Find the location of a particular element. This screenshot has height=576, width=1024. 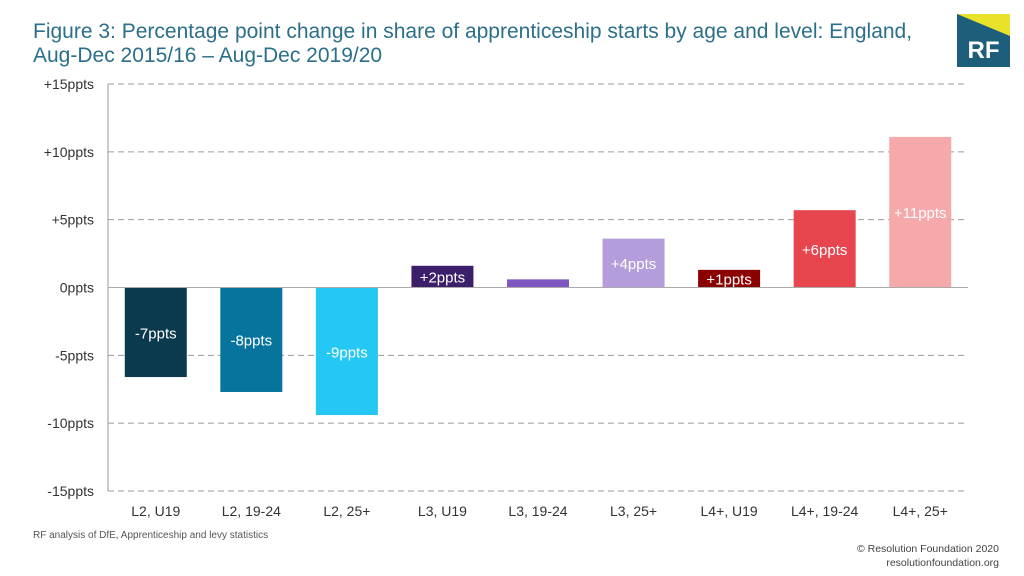

x-tick-label: L2, 19-24 is located at coordinates (251, 511).